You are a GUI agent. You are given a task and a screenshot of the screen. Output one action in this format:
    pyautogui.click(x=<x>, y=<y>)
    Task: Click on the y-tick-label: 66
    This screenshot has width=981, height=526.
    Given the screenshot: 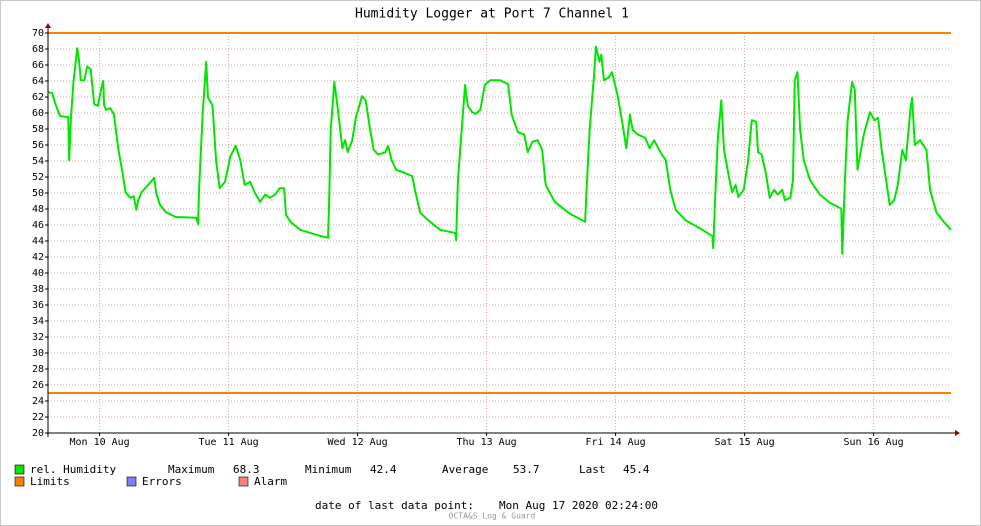 What is the action you would take?
    pyautogui.click(x=38, y=65)
    